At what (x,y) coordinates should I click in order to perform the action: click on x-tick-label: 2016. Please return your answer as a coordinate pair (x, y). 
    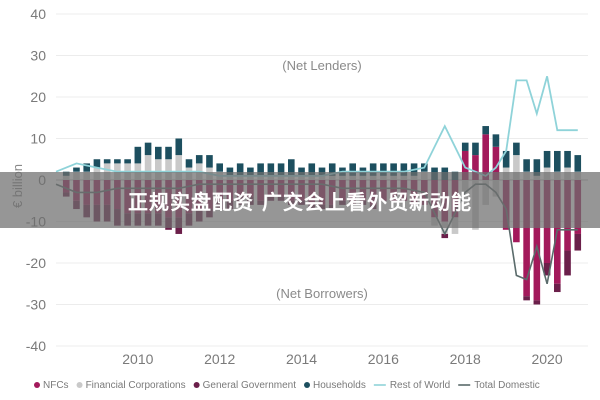
    Looking at the image, I should click on (383, 359).